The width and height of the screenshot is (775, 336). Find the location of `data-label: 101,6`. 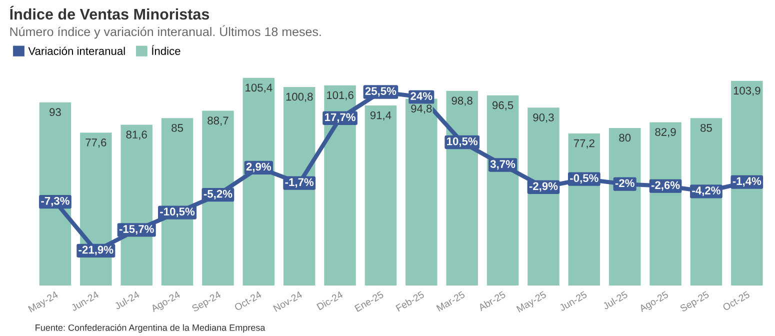

data-label: 101,6 is located at coordinates (340, 95).